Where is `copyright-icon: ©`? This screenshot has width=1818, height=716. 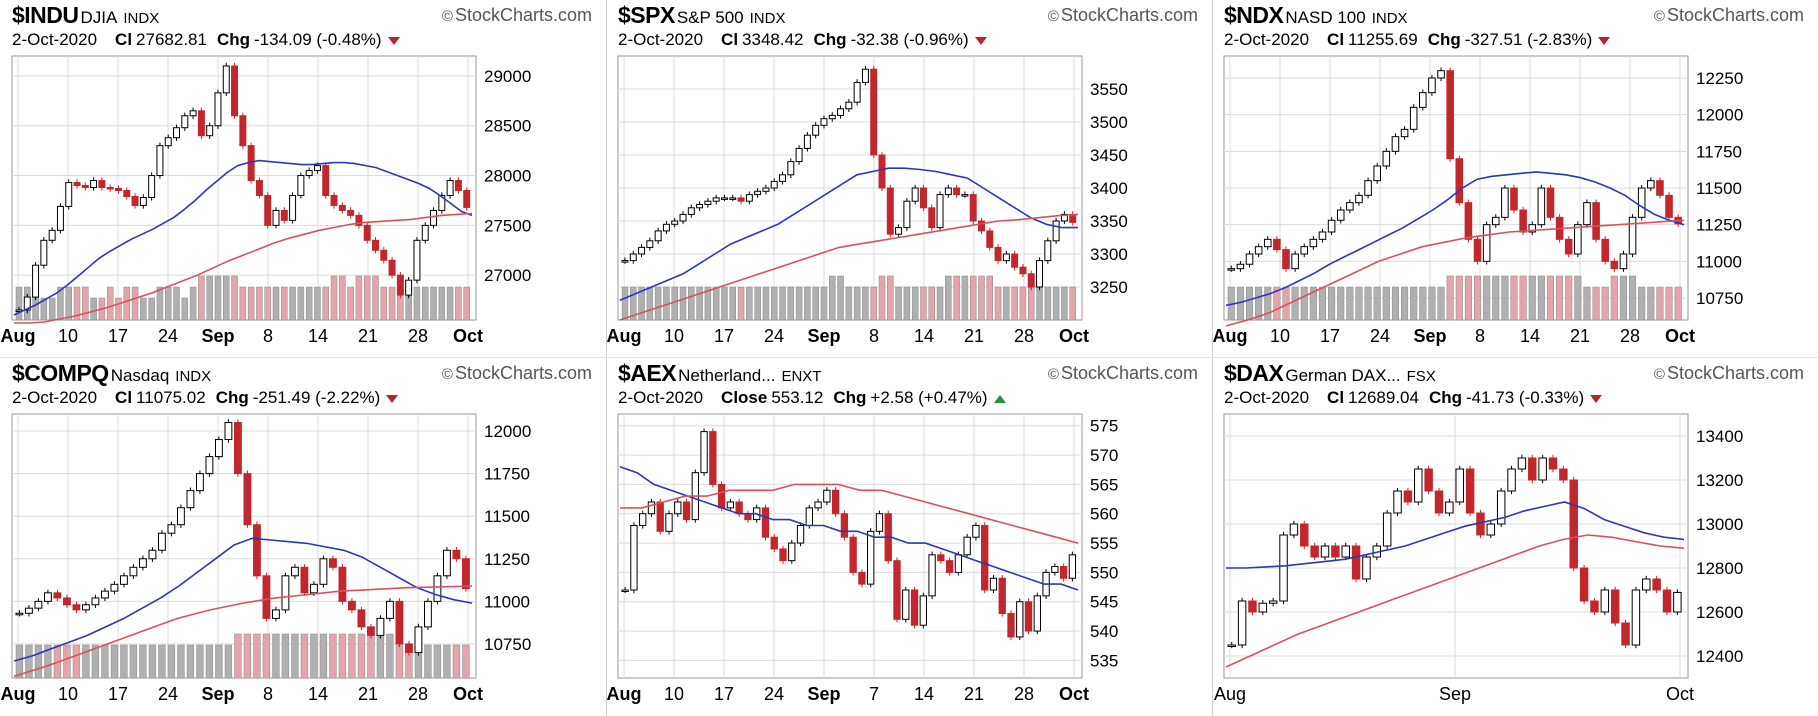
copyright-icon: © is located at coordinates (447, 16).